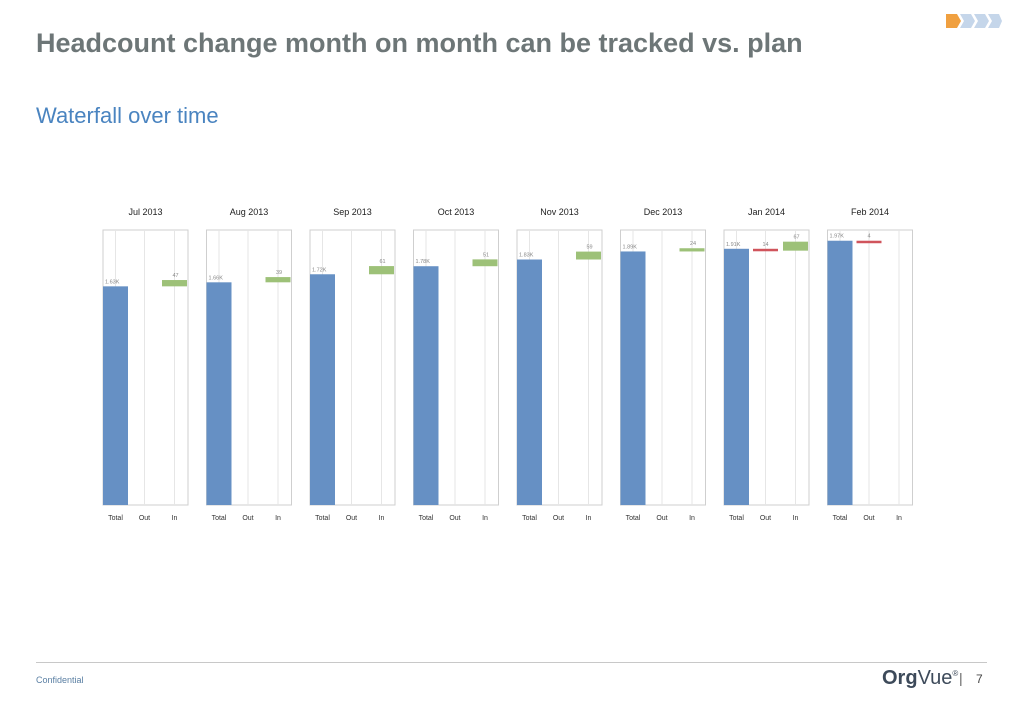 This screenshot has height=708, width=1023. I want to click on page-number: 7, so click(979, 679).